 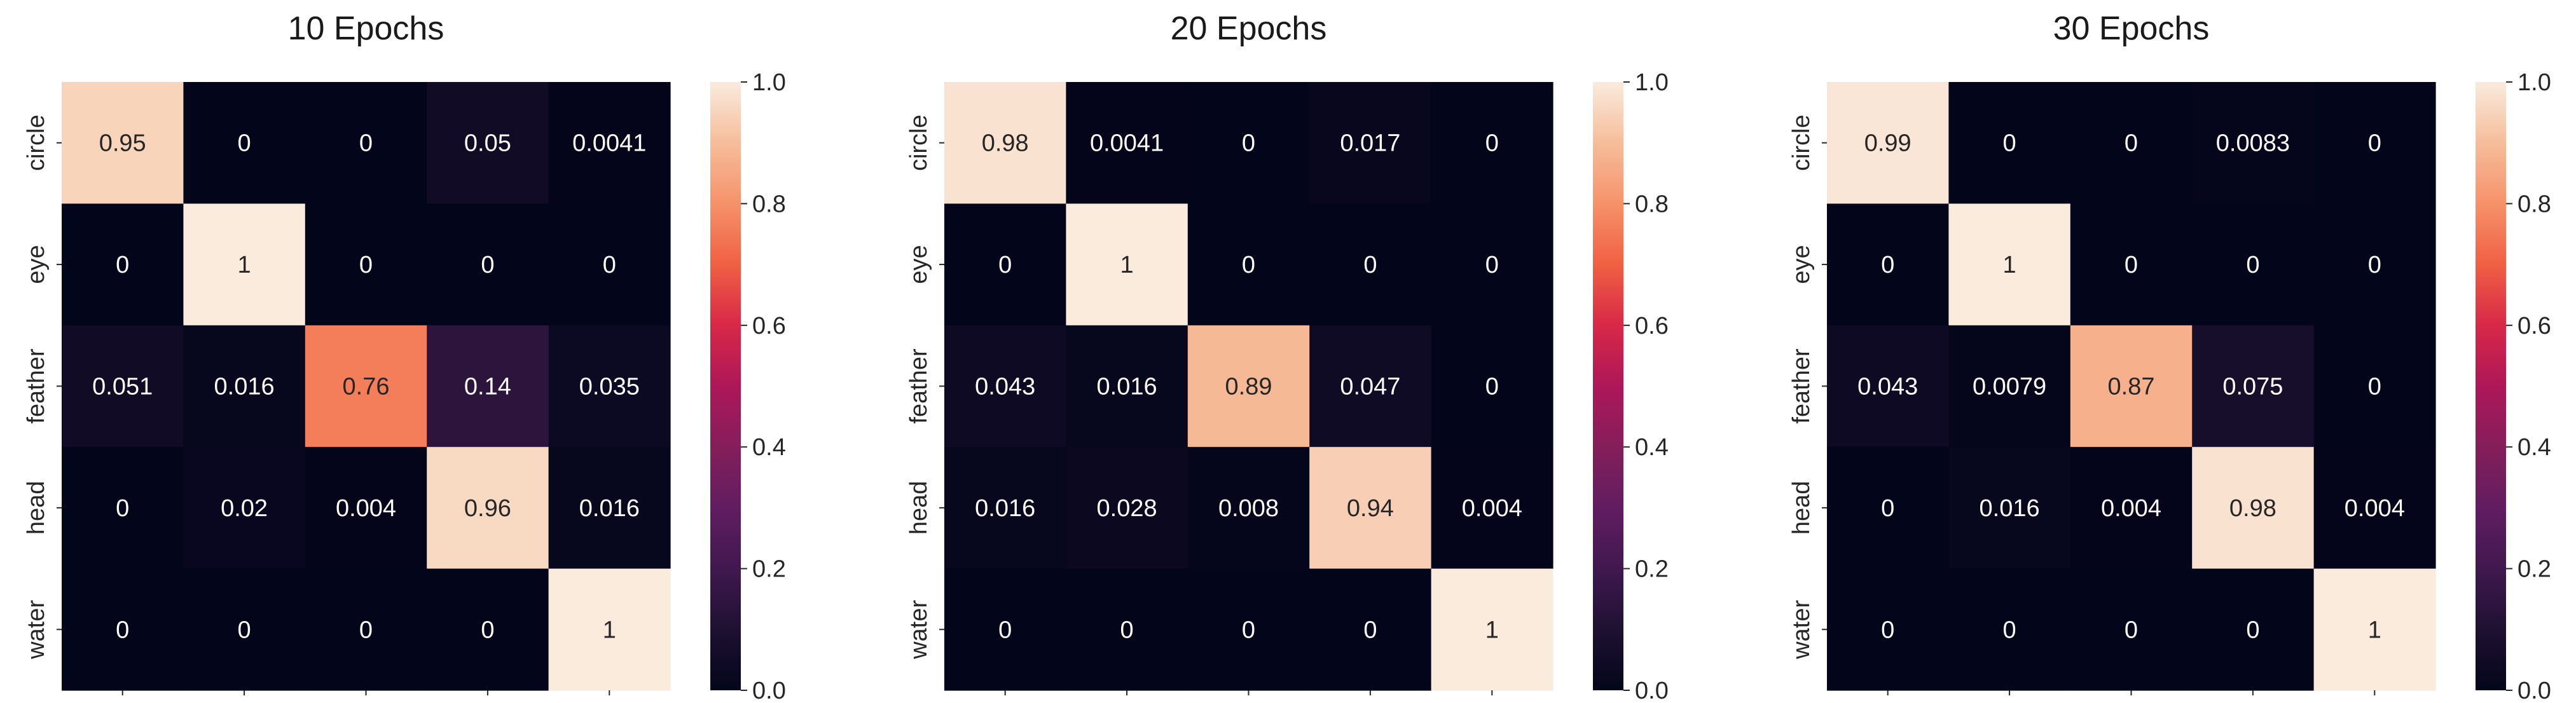 I want to click on cell-value-label: 0.94, so click(x=1370, y=508).